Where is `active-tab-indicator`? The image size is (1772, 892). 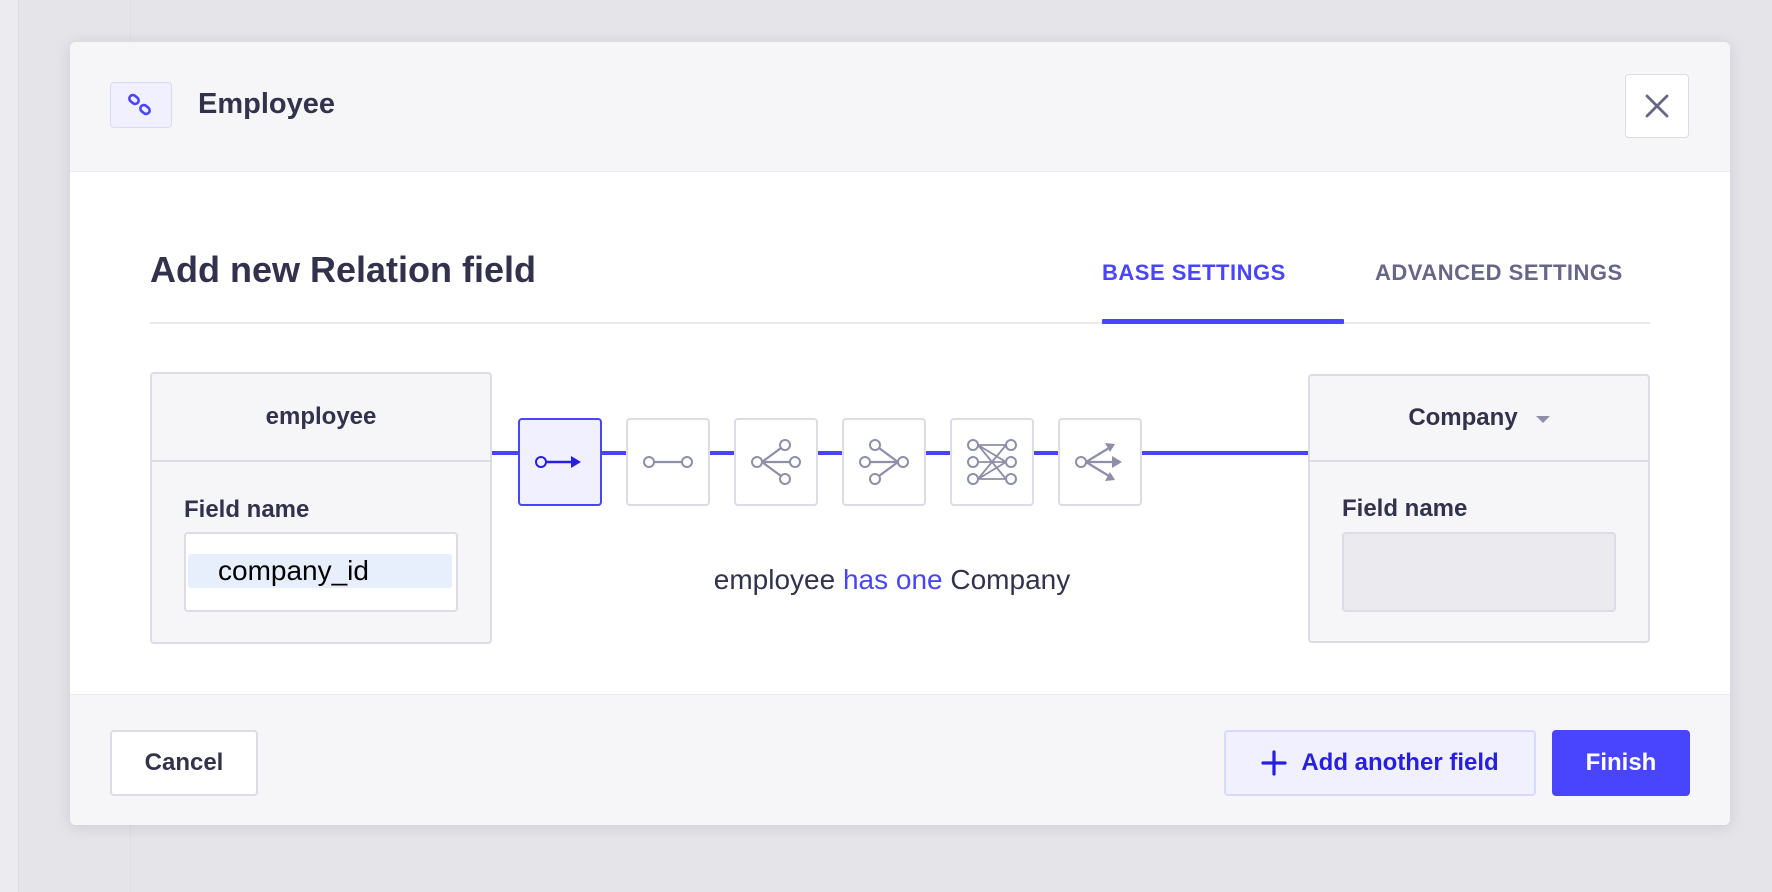 active-tab-indicator is located at coordinates (1223, 321).